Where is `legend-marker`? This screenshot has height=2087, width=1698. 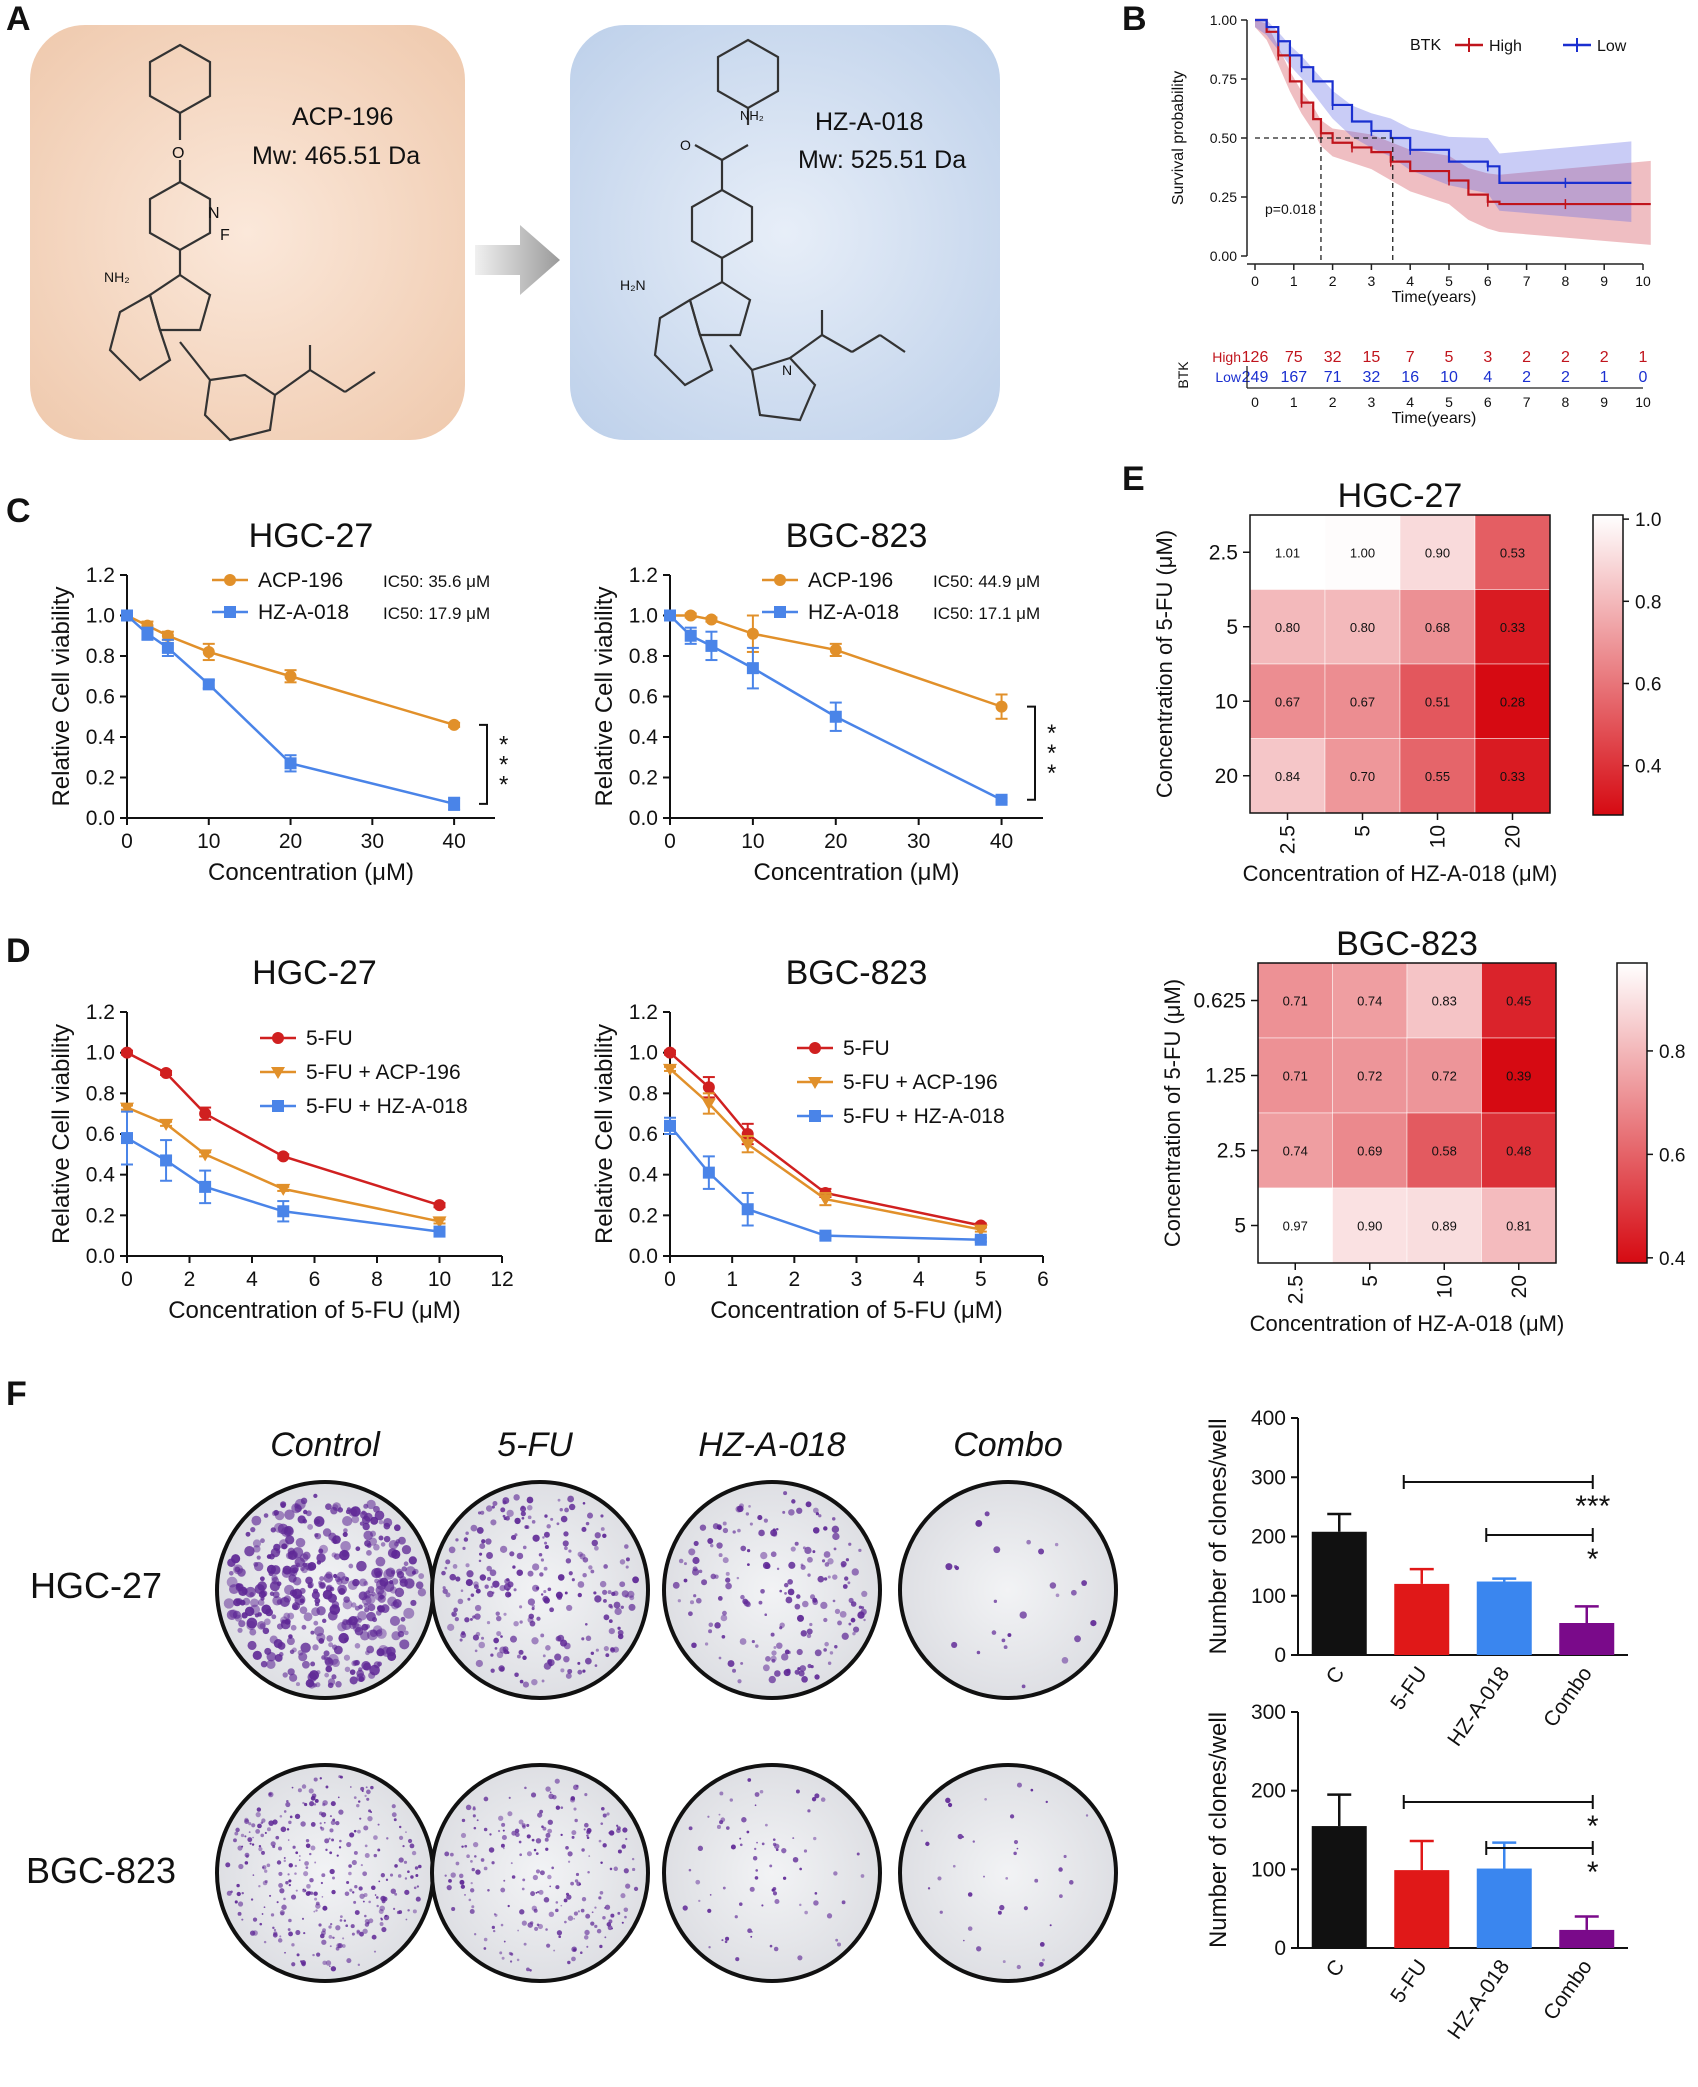 legend-marker is located at coordinates (278, 1106).